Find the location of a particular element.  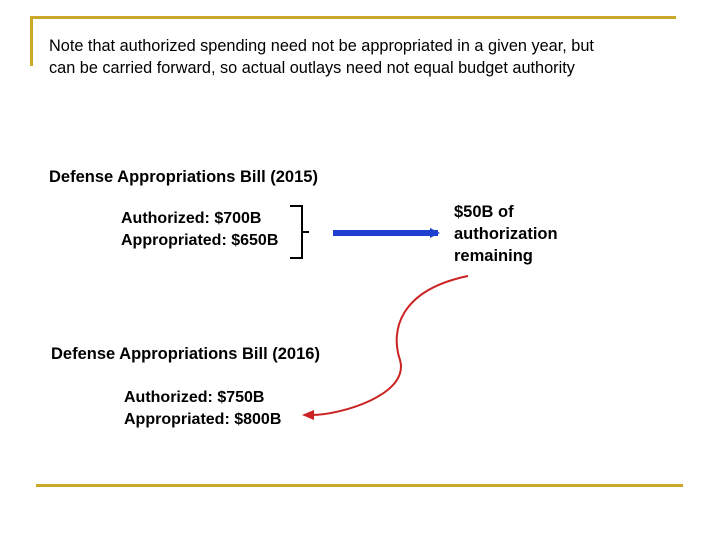

remaining-line-3: remaining is located at coordinates (493, 256).